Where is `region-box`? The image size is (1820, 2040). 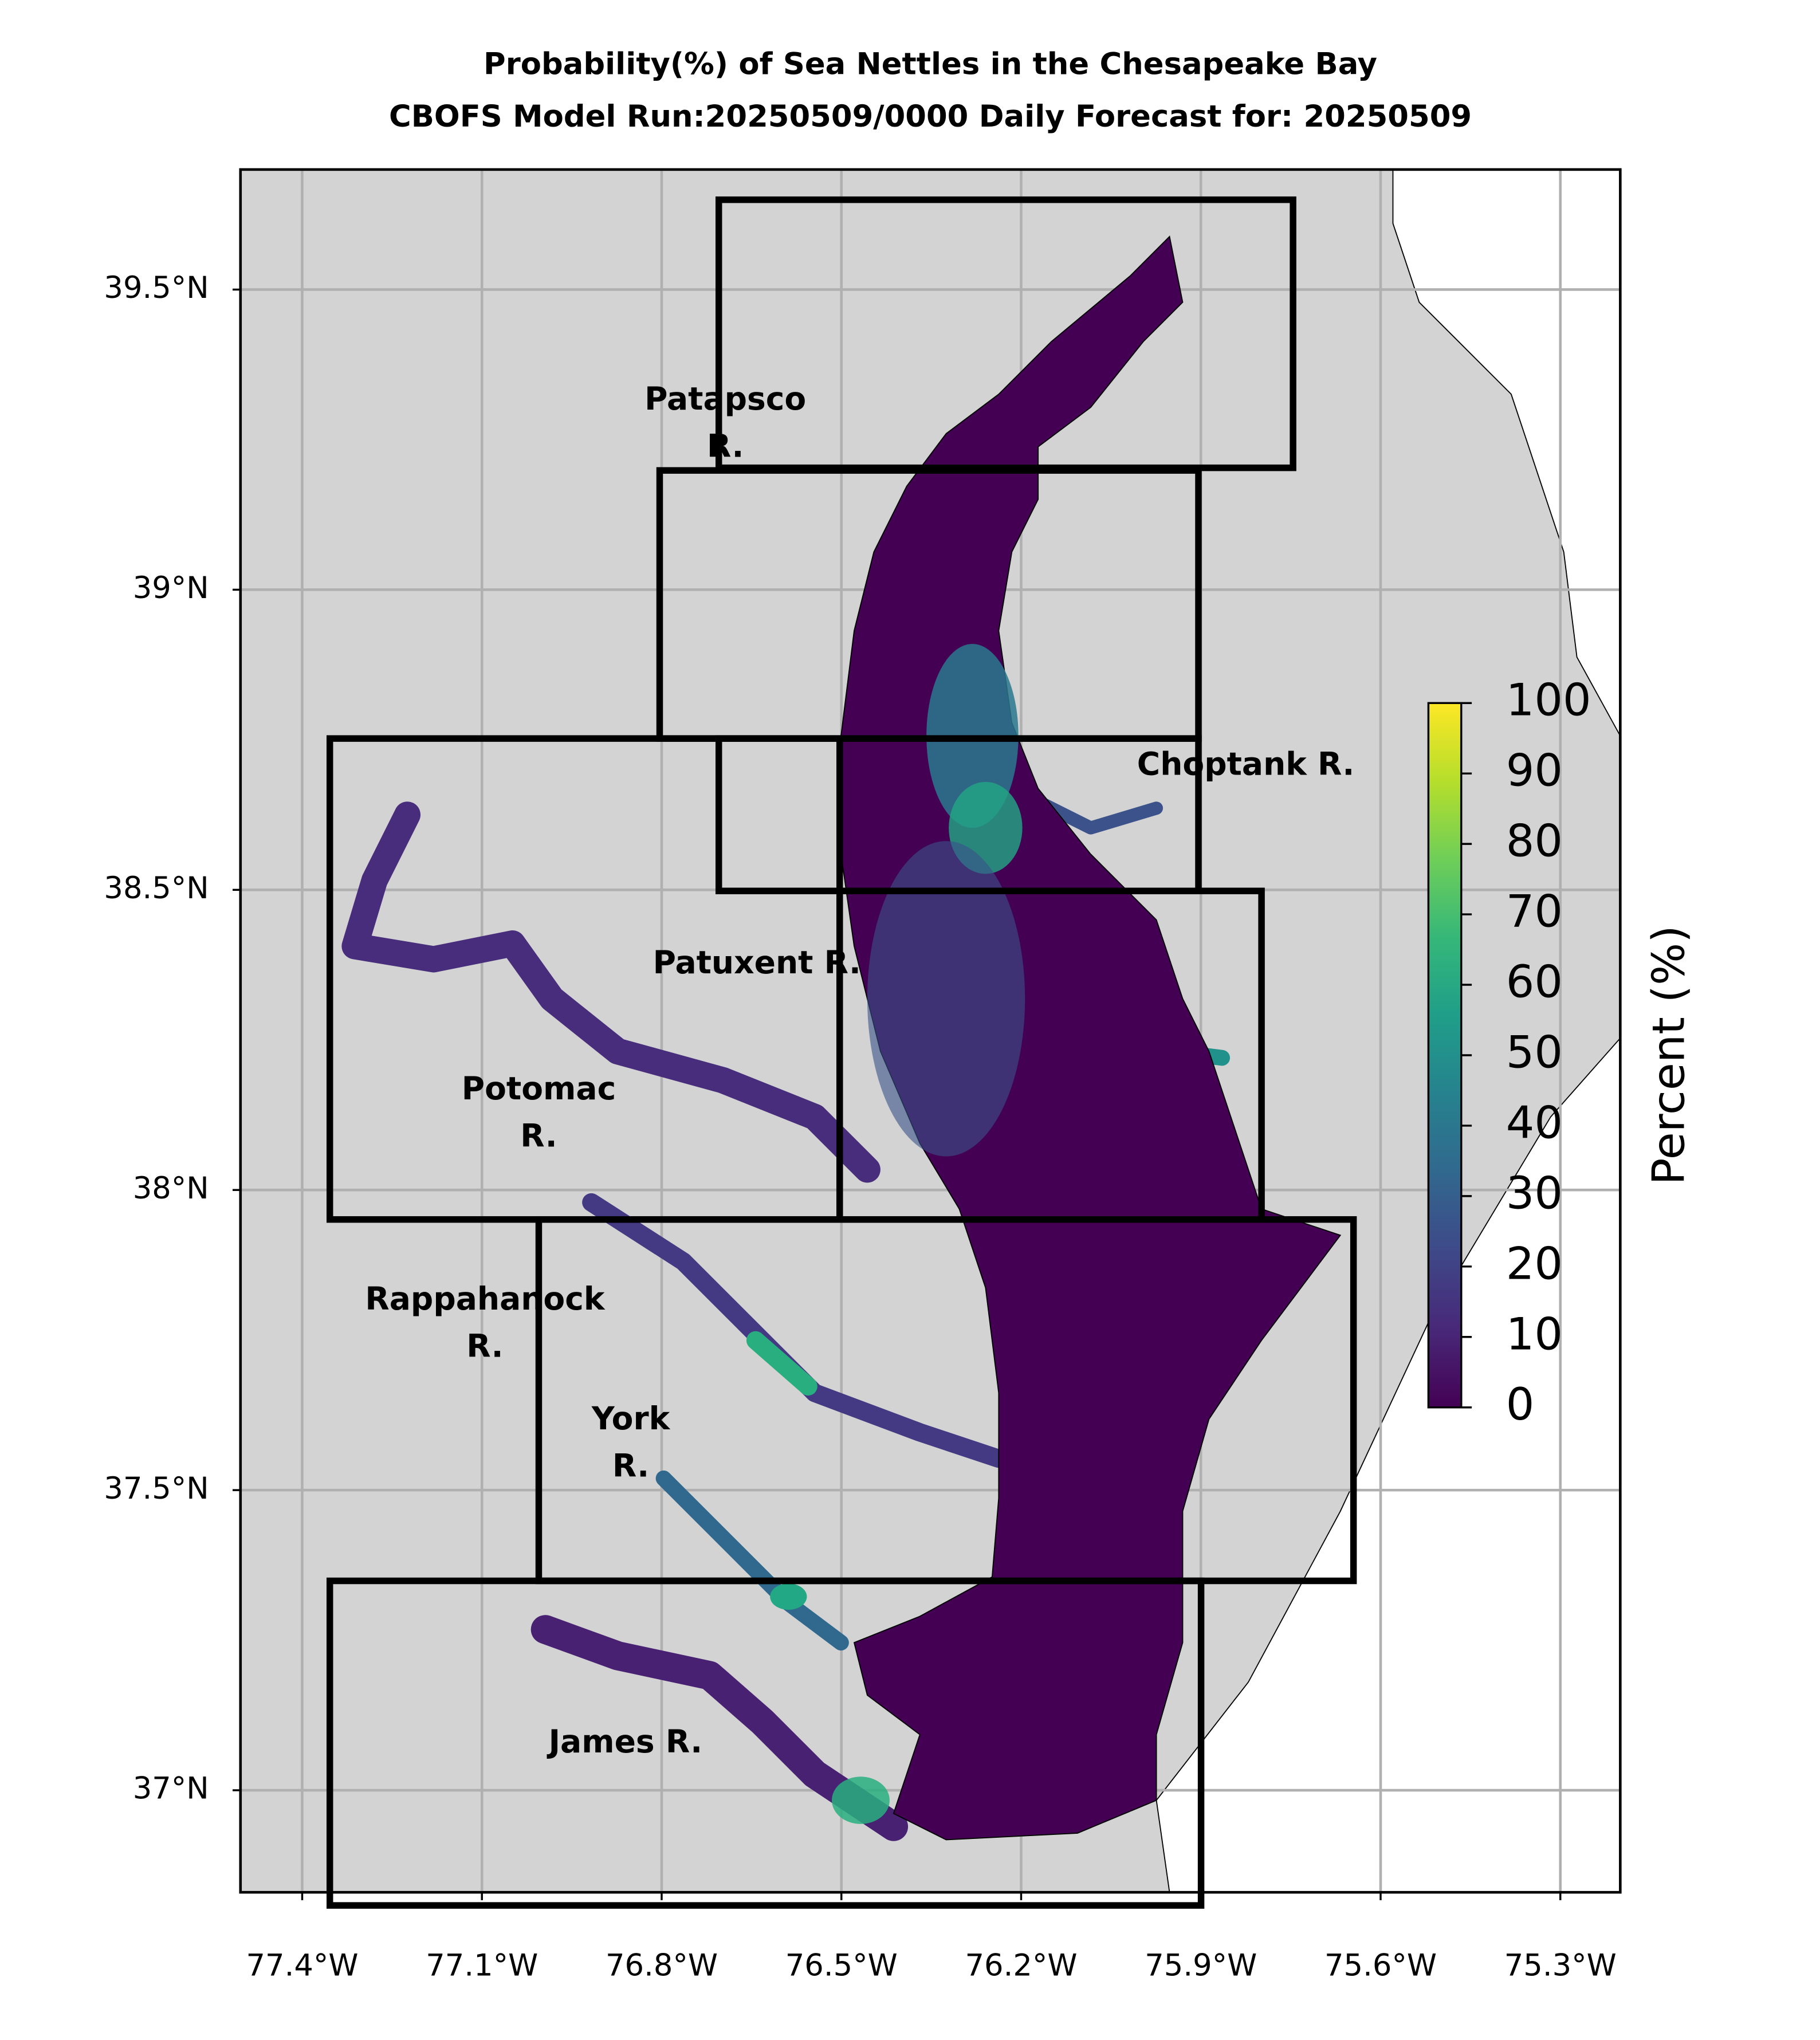
region-box is located at coordinates (766, 1743).